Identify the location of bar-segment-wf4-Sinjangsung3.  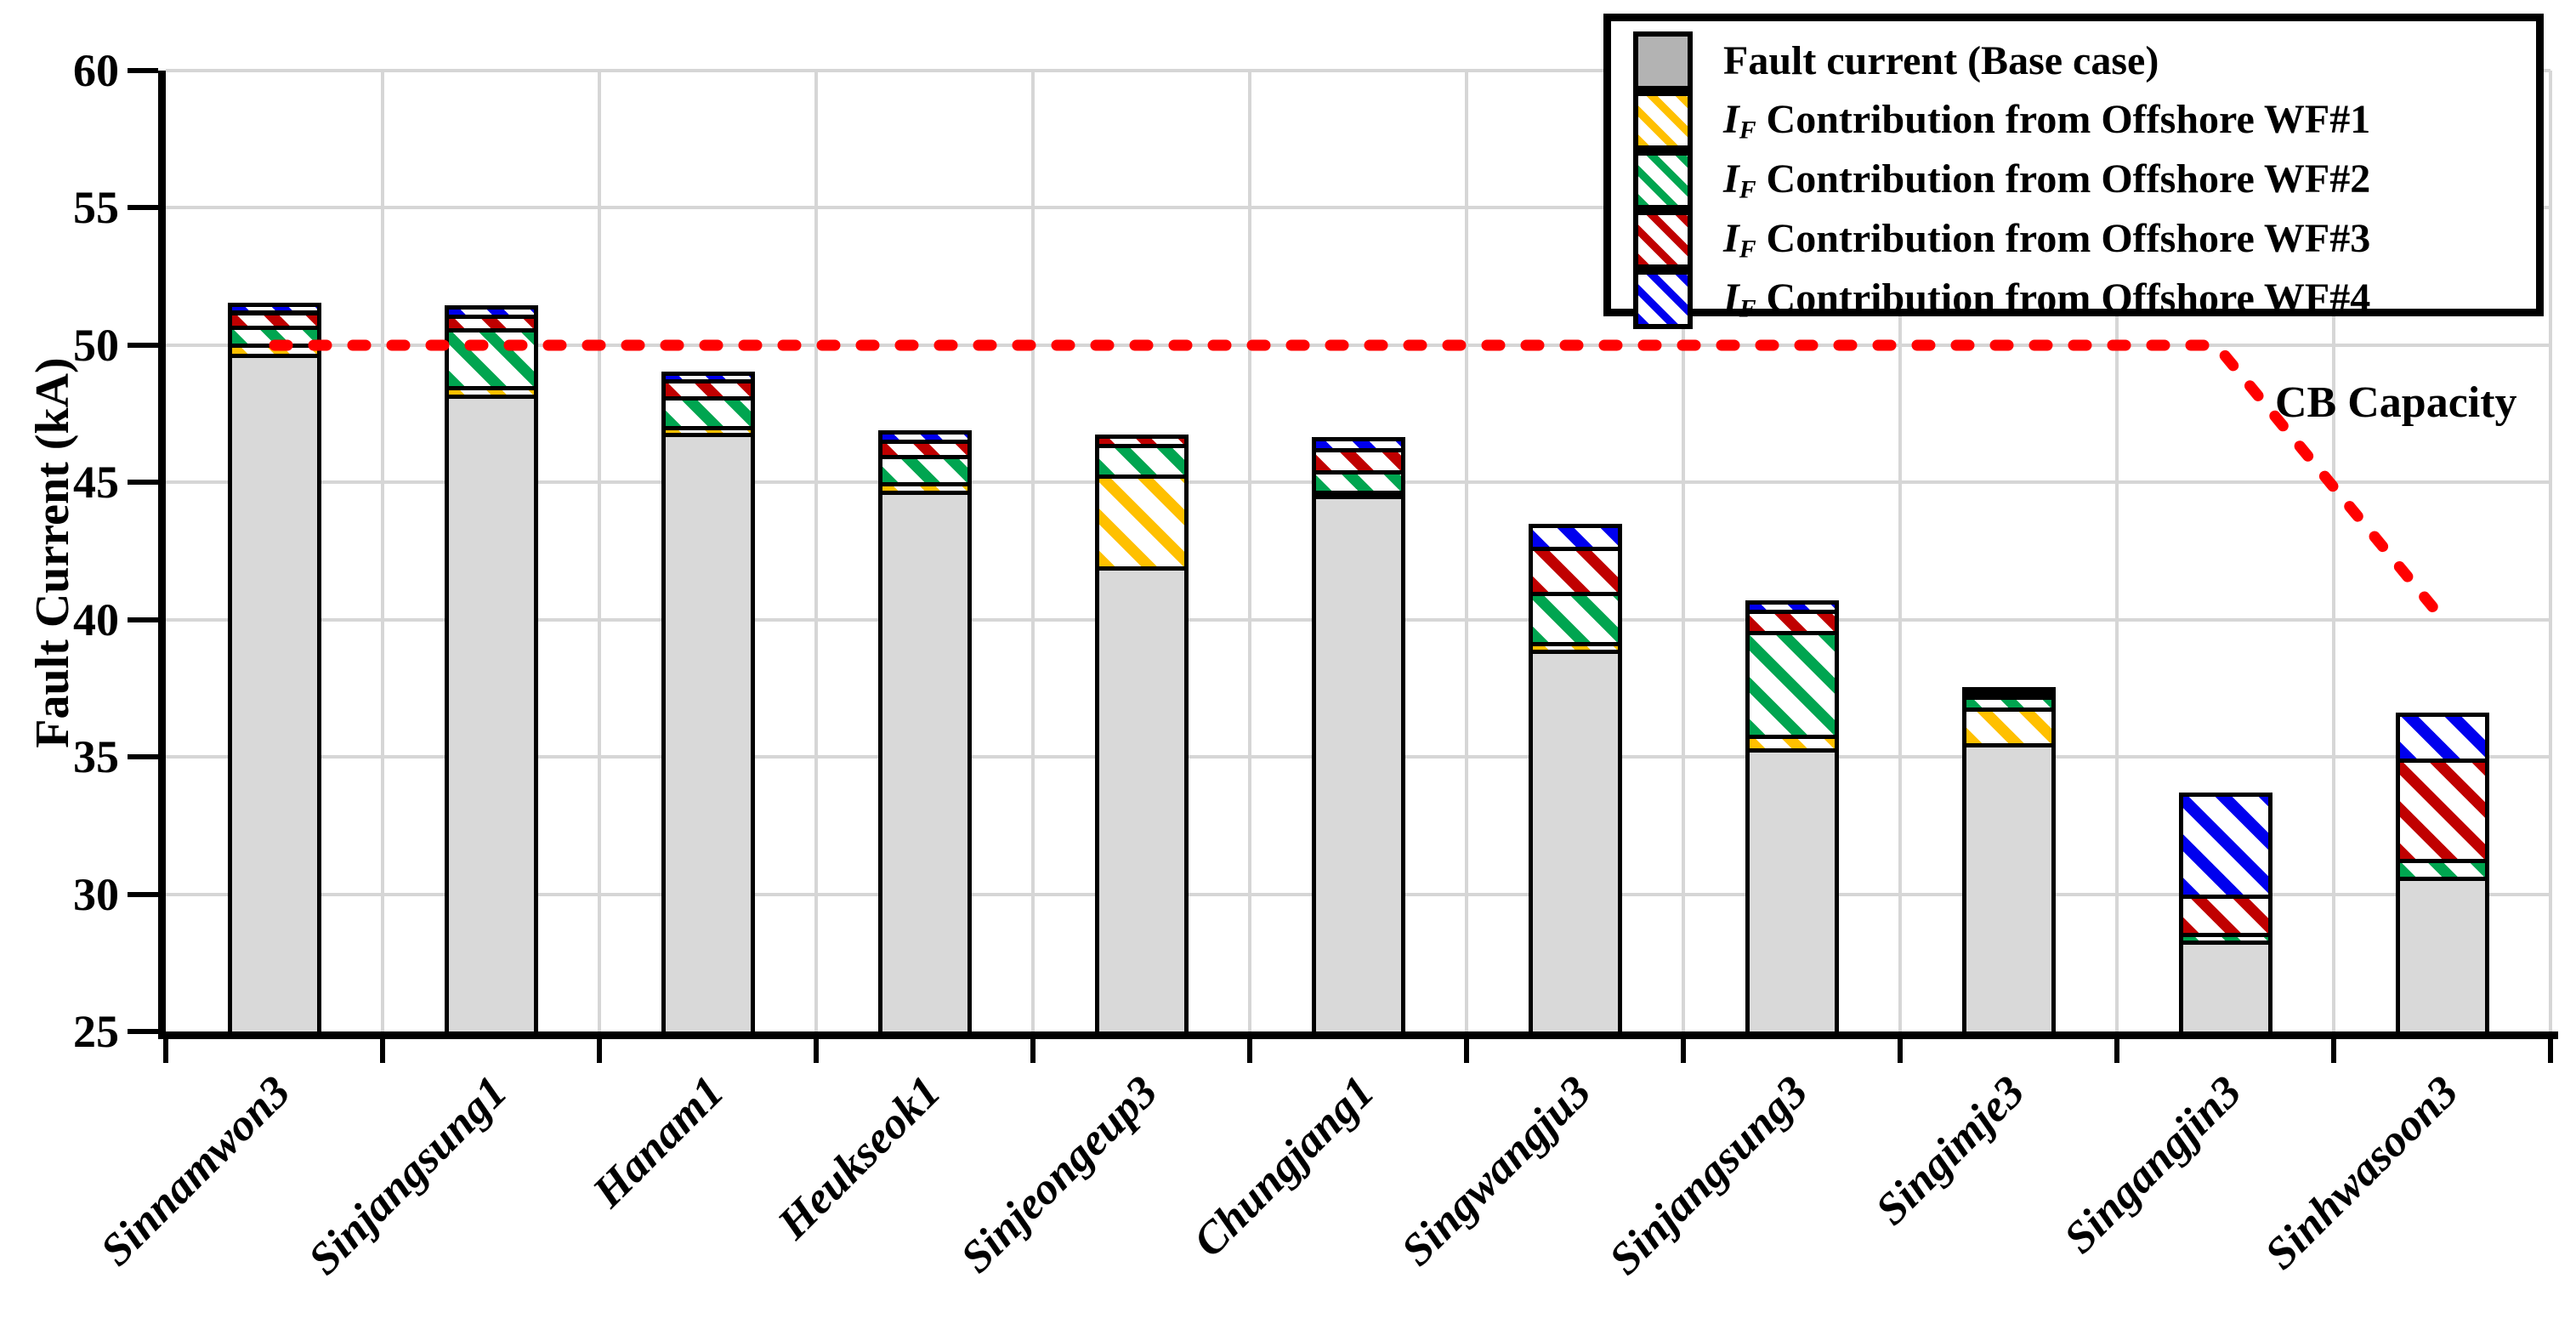
(1792, 607).